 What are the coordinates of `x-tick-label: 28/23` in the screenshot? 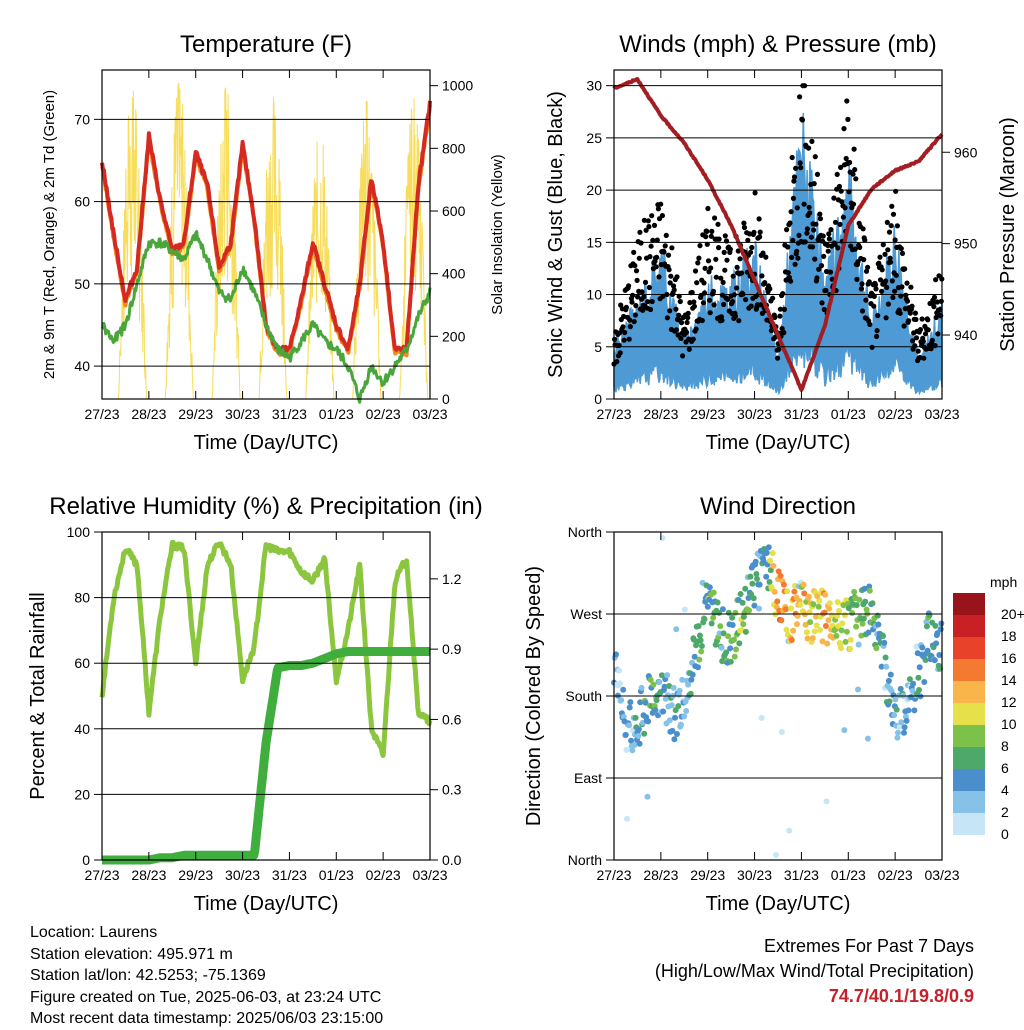 It's located at (660, 875).